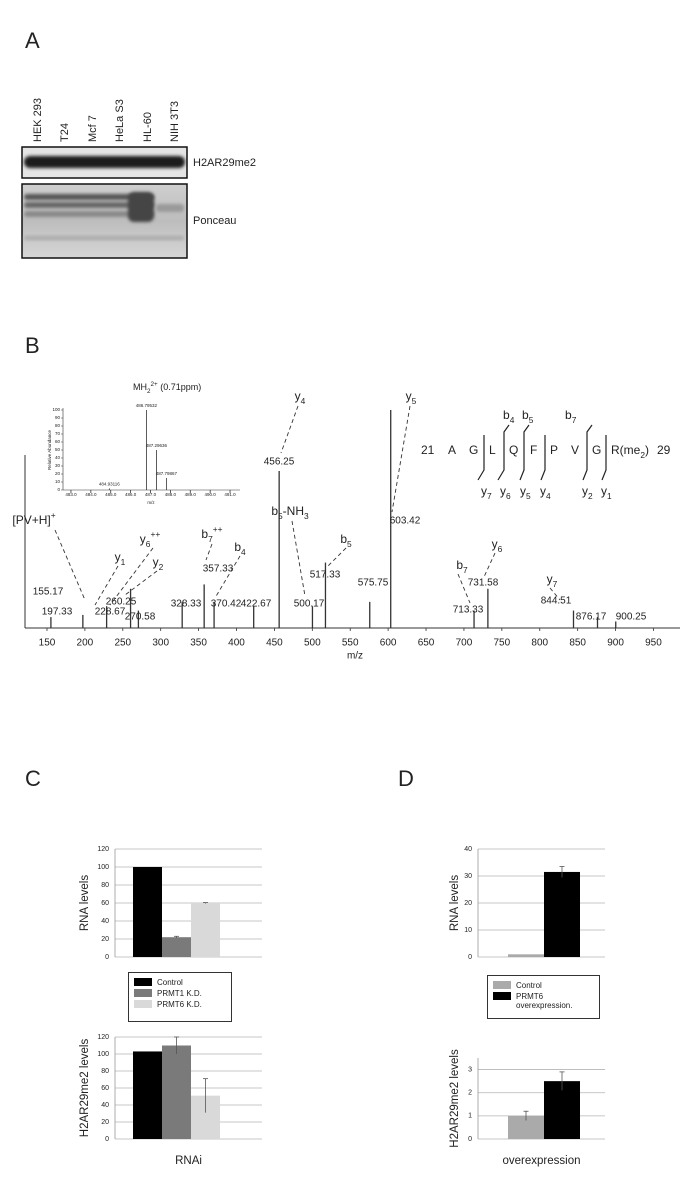  What do you see at coordinates (58, 489) in the screenshot?
I see `y-tick-label: 0` at bounding box center [58, 489].